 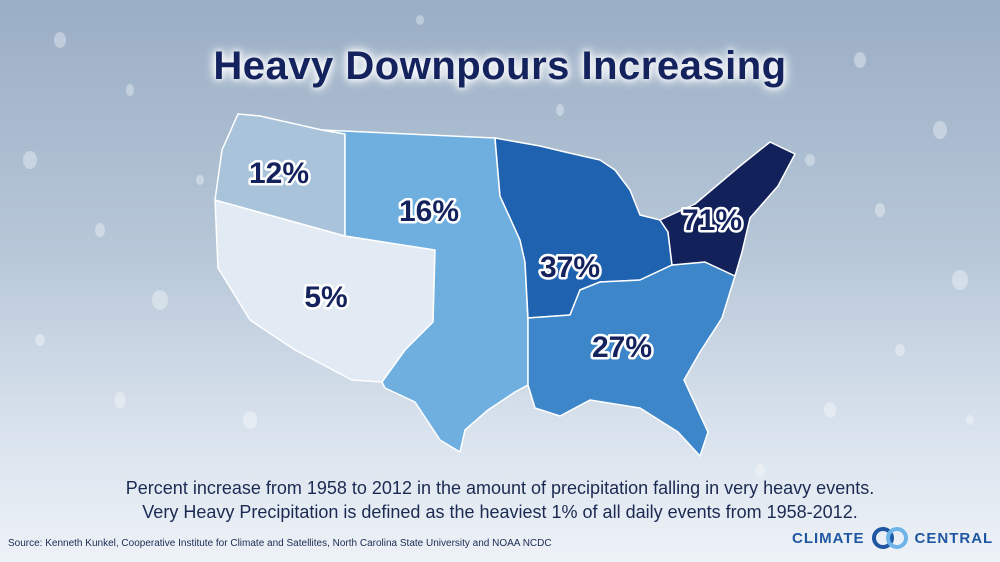 I want to click on region-northeast, so click(x=727, y=209).